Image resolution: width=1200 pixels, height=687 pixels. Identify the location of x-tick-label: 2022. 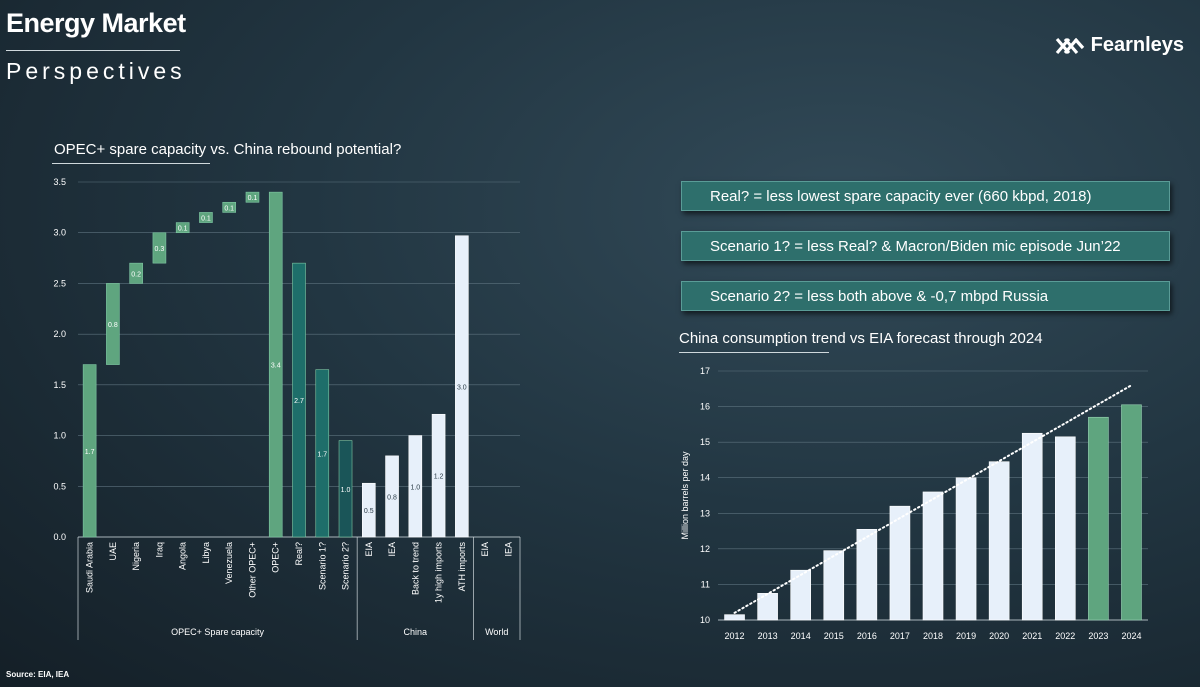
(1065, 636).